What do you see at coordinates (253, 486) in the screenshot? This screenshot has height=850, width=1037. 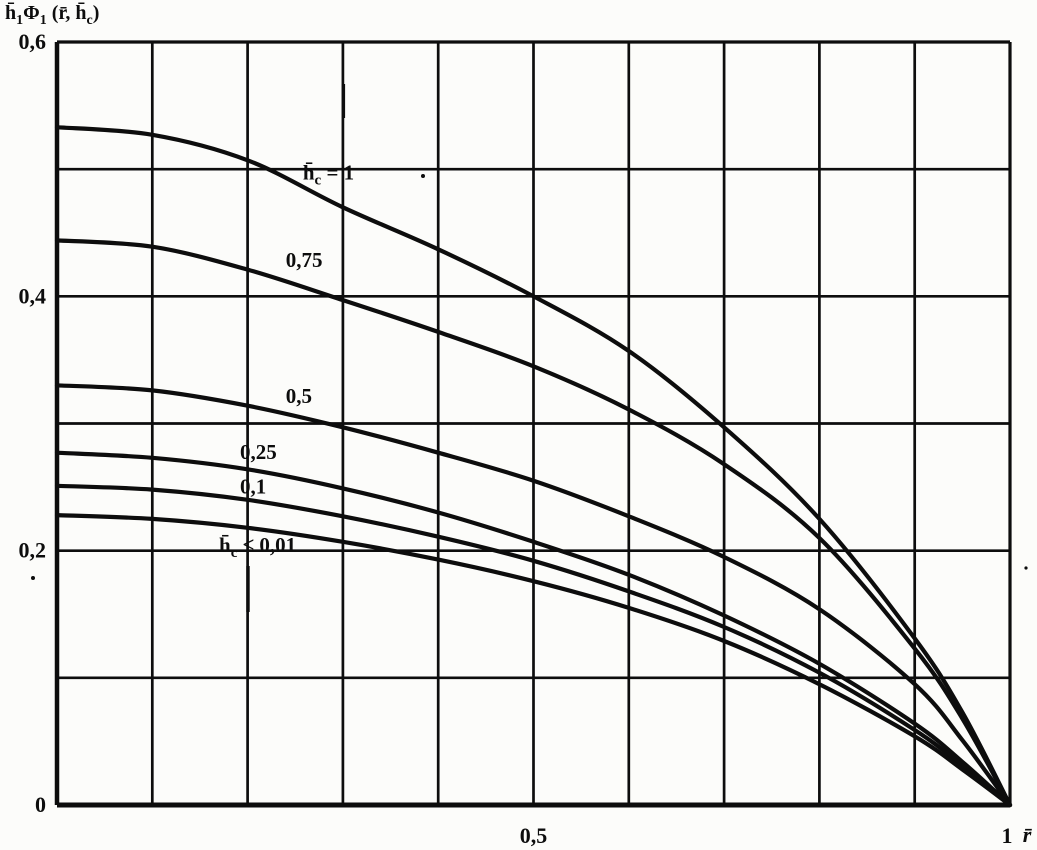 I see `curve-label-h-c-0.1: 0,1` at bounding box center [253, 486].